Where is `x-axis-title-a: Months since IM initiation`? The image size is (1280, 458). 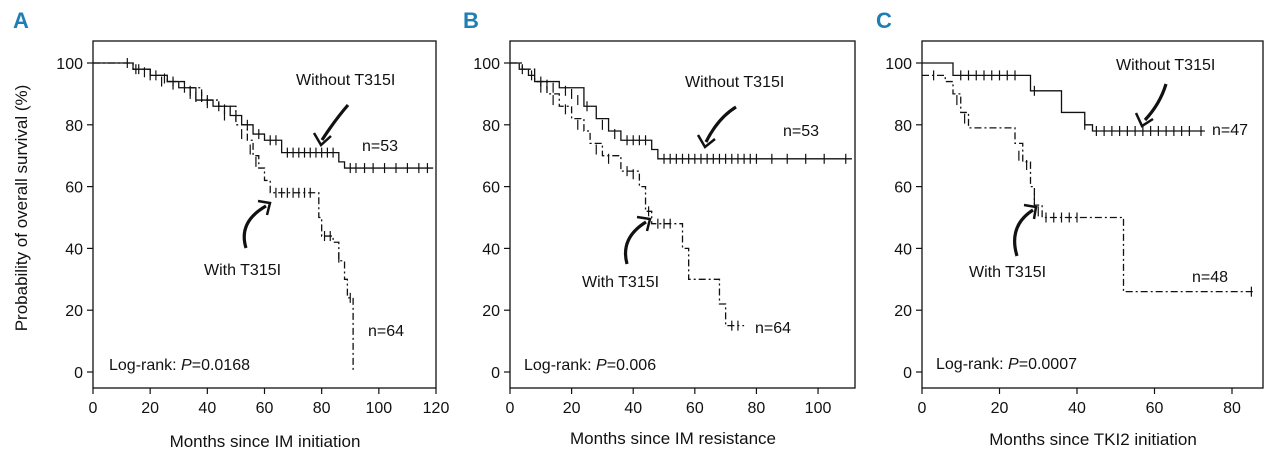
x-axis-title-a: Months since IM initiation is located at coordinates (265, 441).